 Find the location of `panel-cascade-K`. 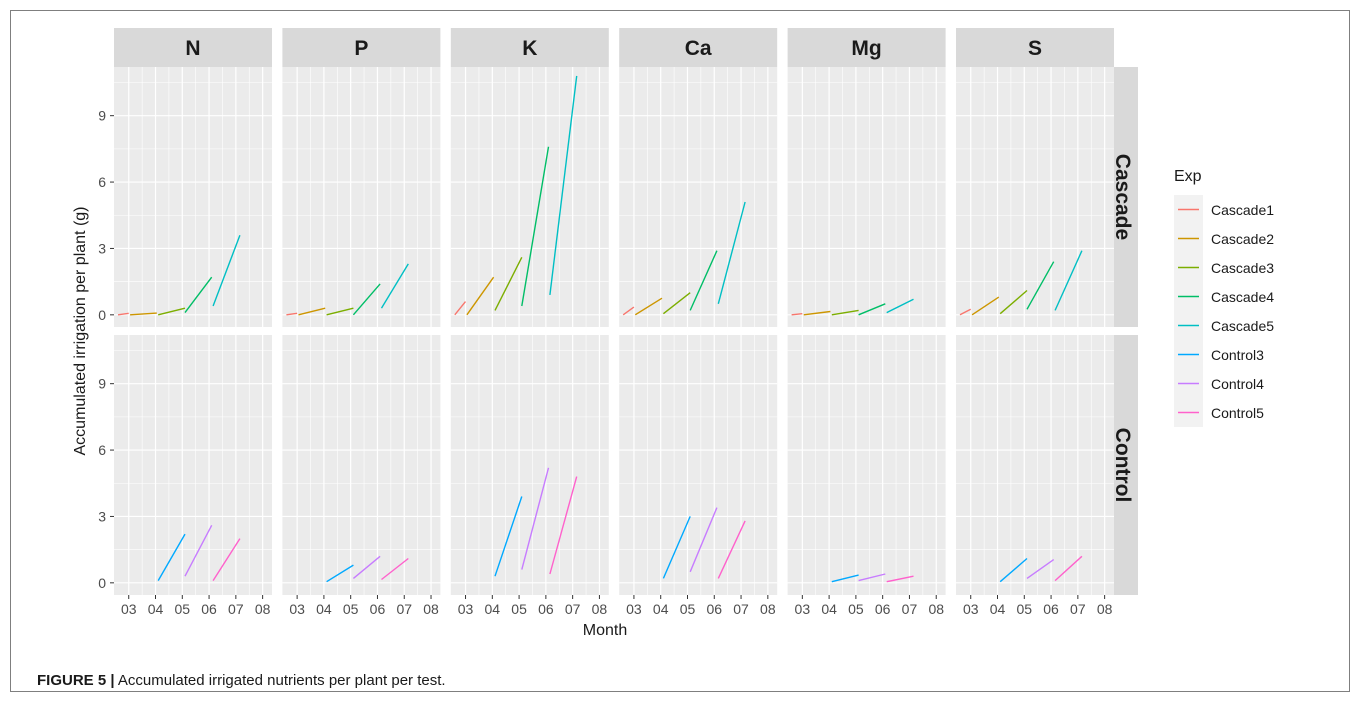

panel-cascade-K is located at coordinates (529, 197).